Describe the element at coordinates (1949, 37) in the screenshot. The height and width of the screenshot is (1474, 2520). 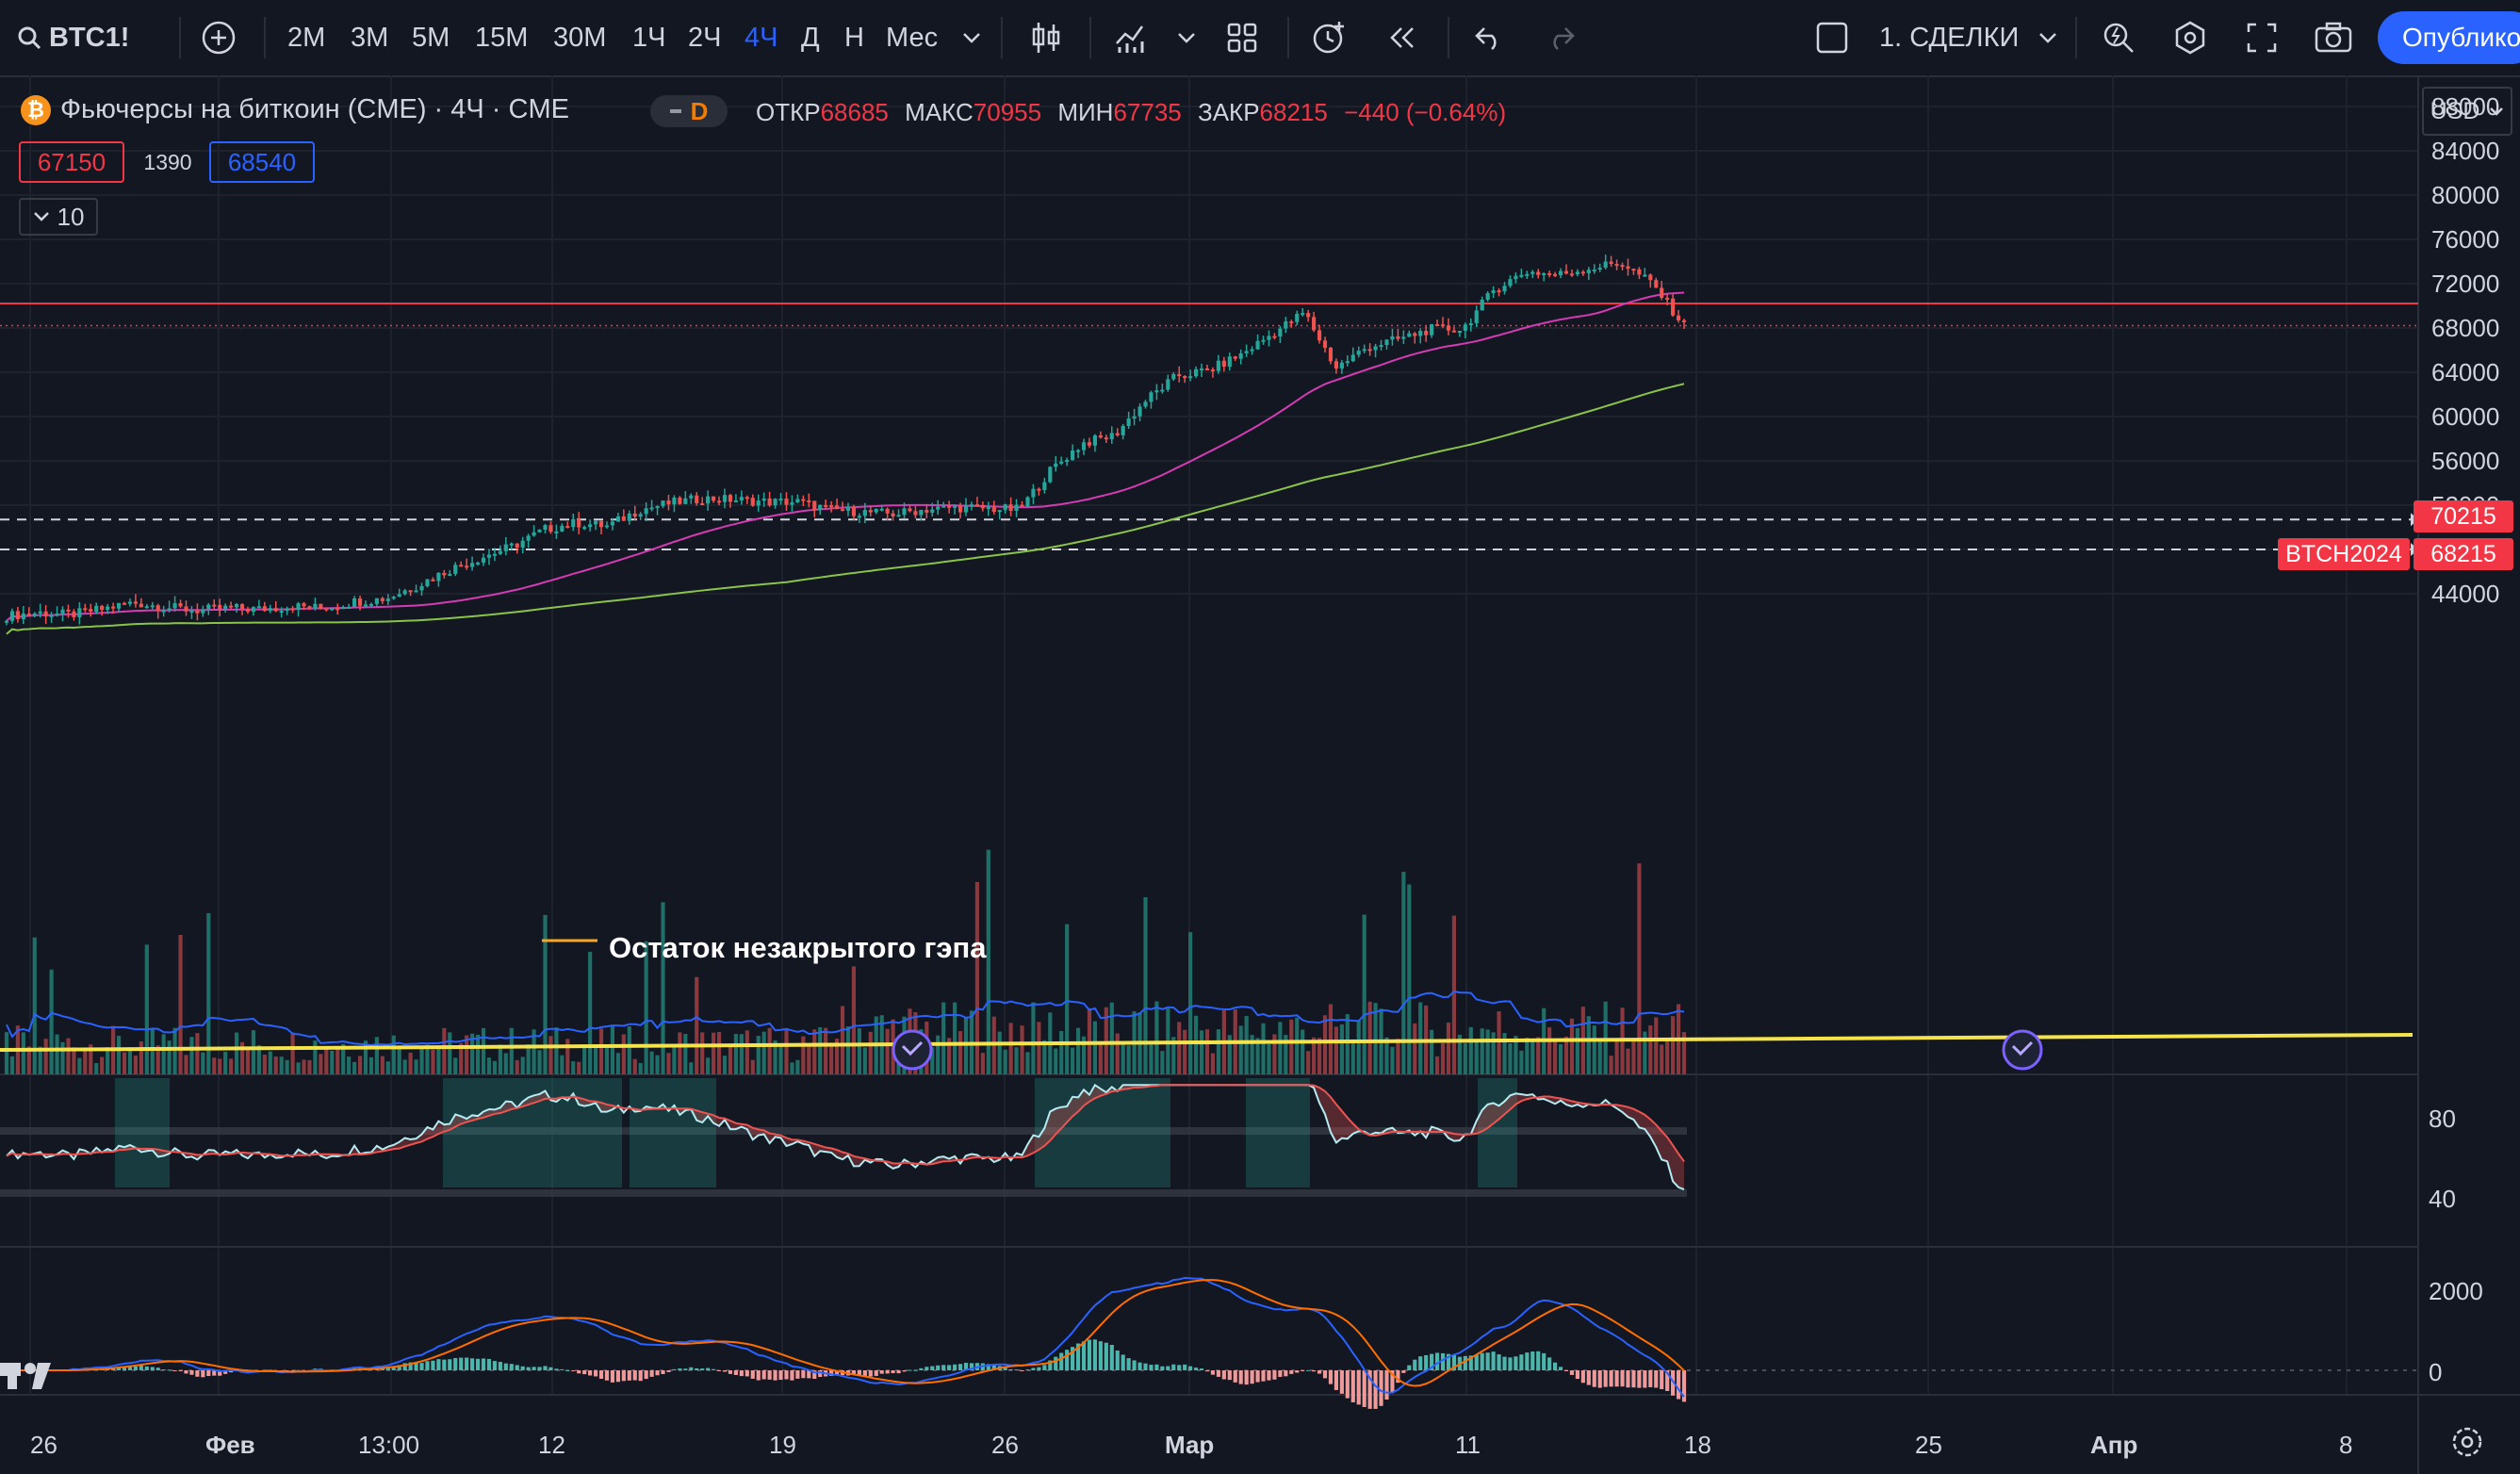
I see `layout-name-button: 1. СДЕЛКИ` at that location.